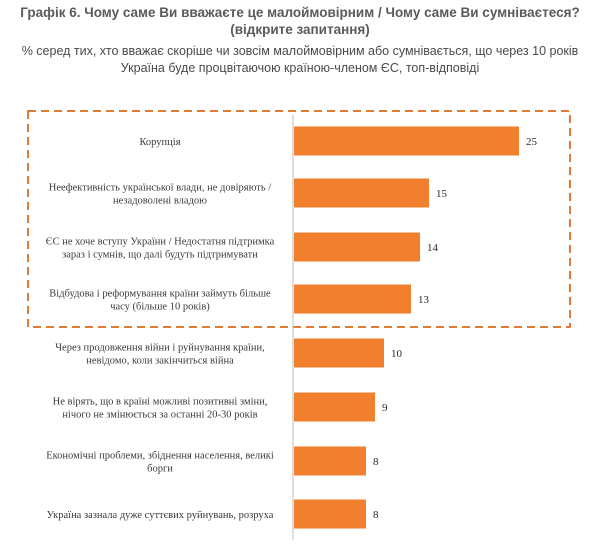  Describe the element at coordinates (159, 142) in the screenshot. I see `category-label-1: Корупція` at that location.